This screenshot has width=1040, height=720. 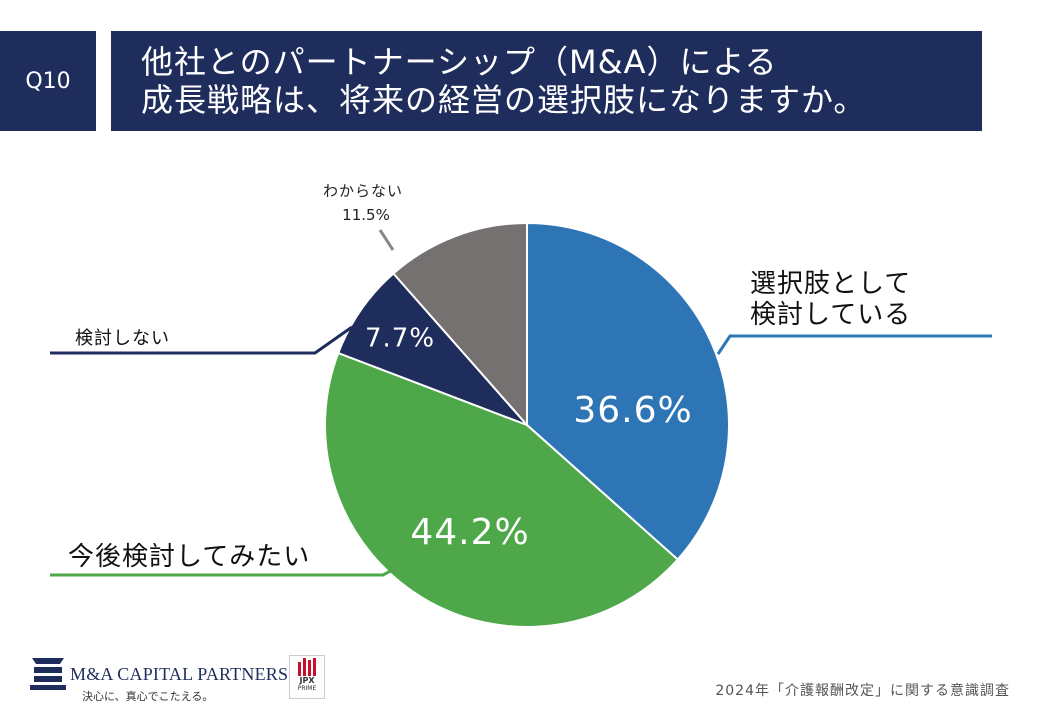 I want to click on jpx-sub-label: PRIME, so click(x=307, y=688).